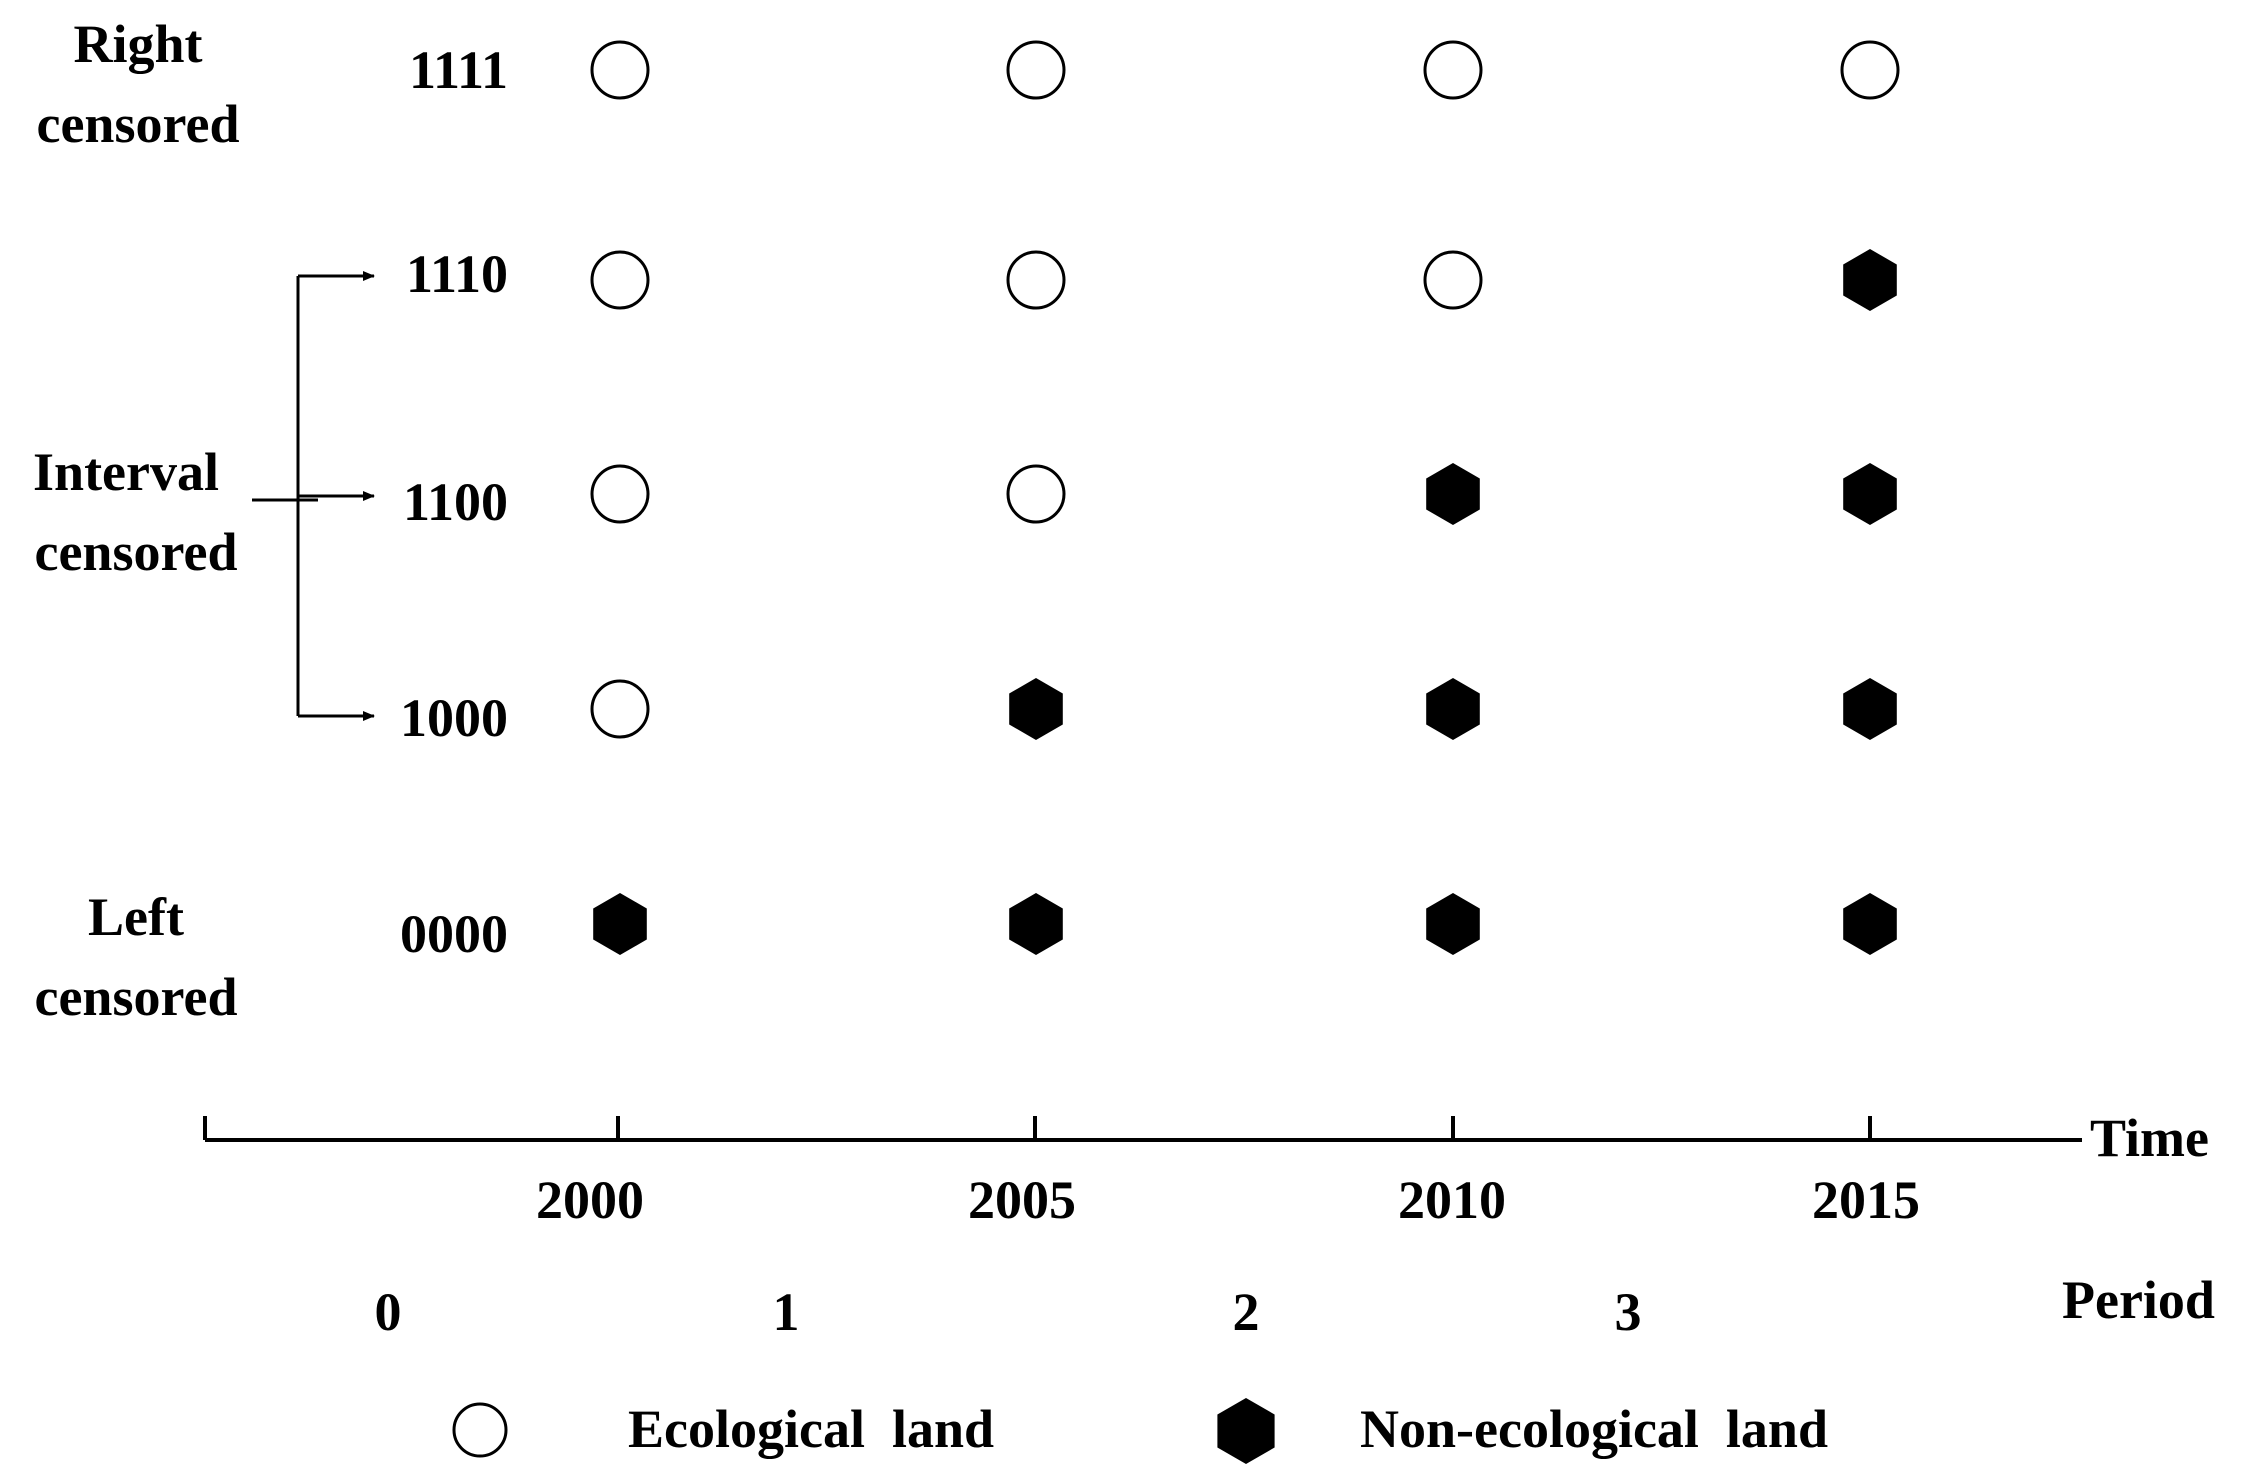  Describe the element at coordinates (1246, 1312) in the screenshot. I see `period-label: 2` at that location.